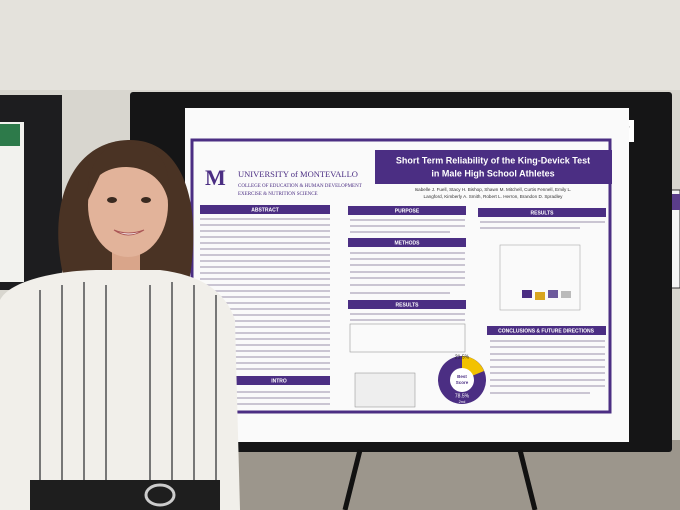  What do you see at coordinates (493, 167) in the screenshot?
I see `title-bar` at bounding box center [493, 167].